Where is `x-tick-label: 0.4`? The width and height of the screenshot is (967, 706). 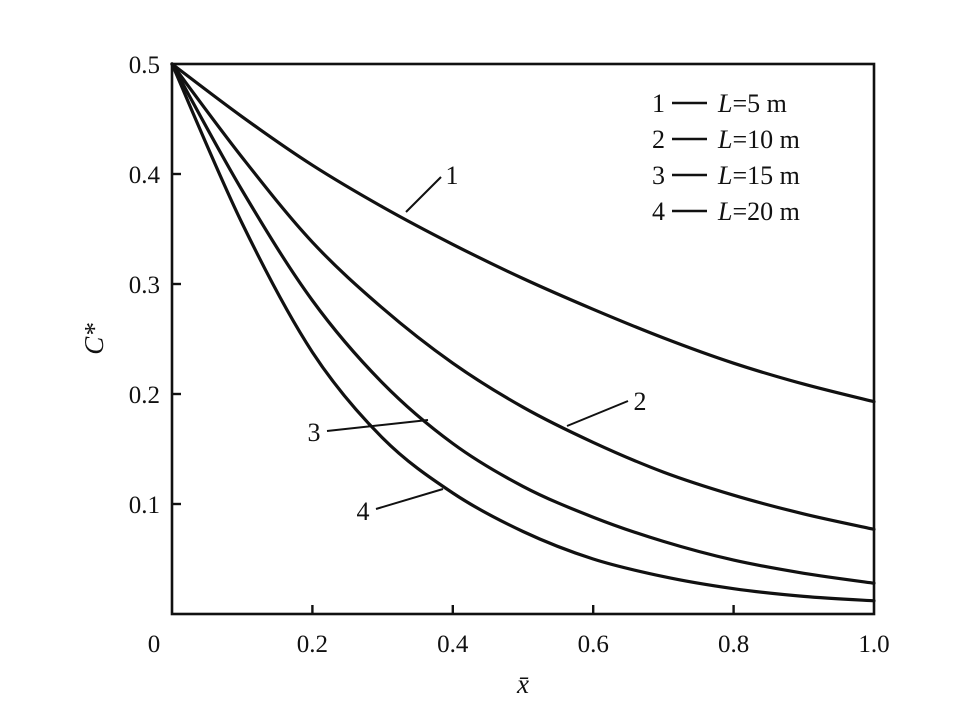 x-tick-label: 0.4 is located at coordinates (453, 644).